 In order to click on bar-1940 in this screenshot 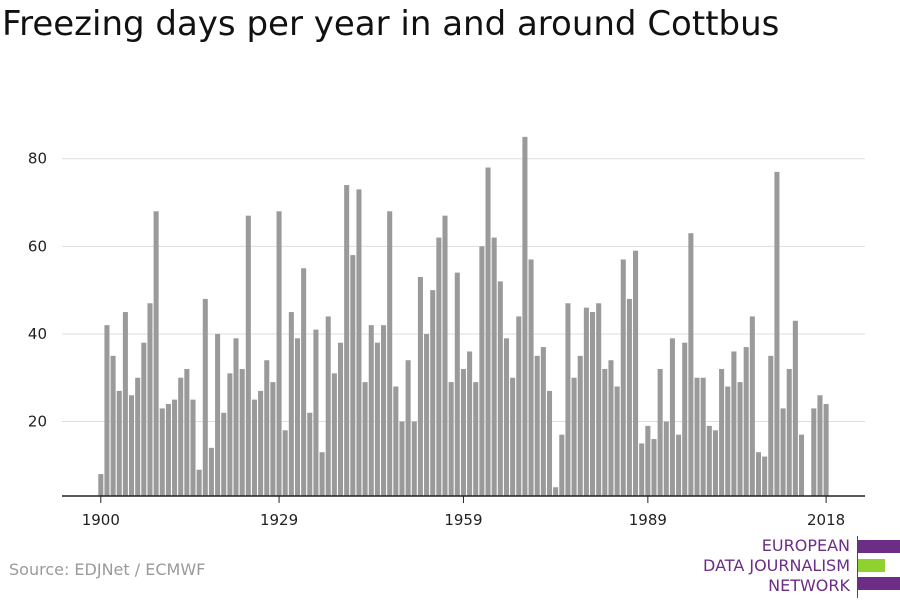, I will do `click(347, 340)`.